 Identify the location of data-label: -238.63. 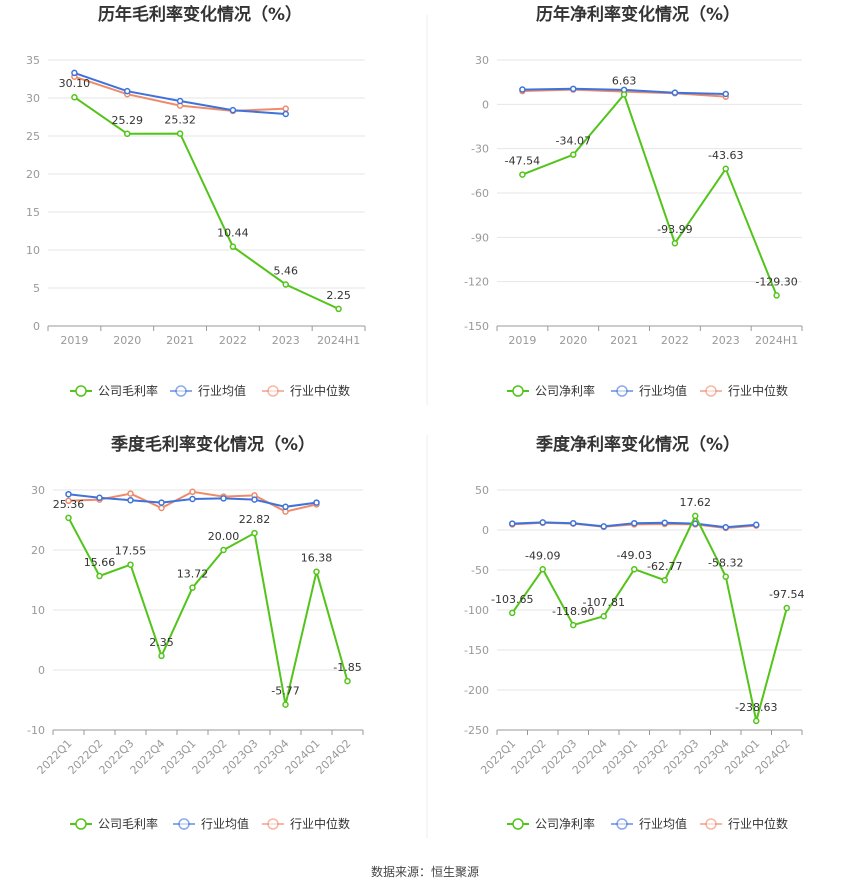
(756, 707).